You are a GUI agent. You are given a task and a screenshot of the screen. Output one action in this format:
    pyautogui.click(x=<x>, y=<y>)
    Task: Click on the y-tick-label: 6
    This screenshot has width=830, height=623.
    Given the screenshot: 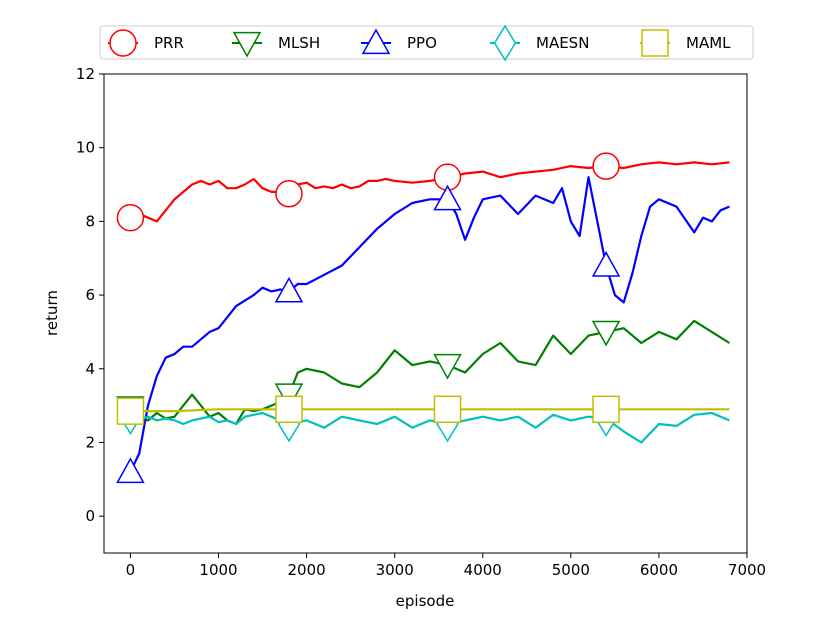 What is the action you would take?
    pyautogui.click(x=90, y=295)
    